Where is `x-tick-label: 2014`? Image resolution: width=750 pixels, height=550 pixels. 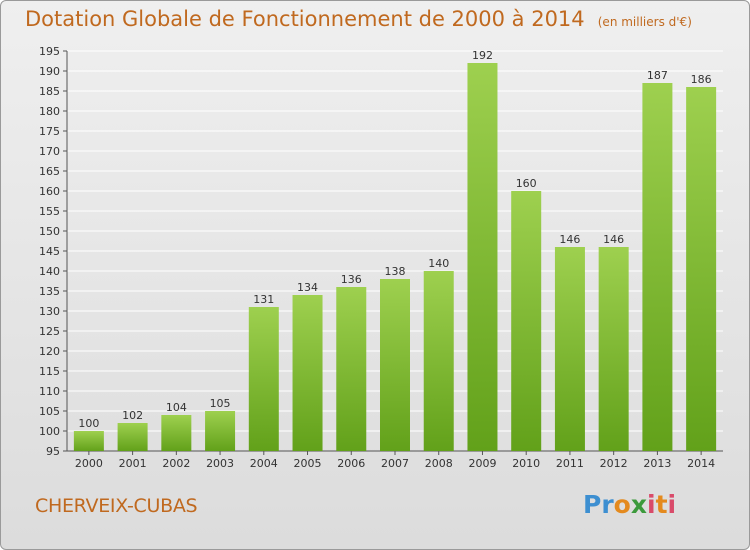
x-tick-label: 2014 is located at coordinates (701, 463).